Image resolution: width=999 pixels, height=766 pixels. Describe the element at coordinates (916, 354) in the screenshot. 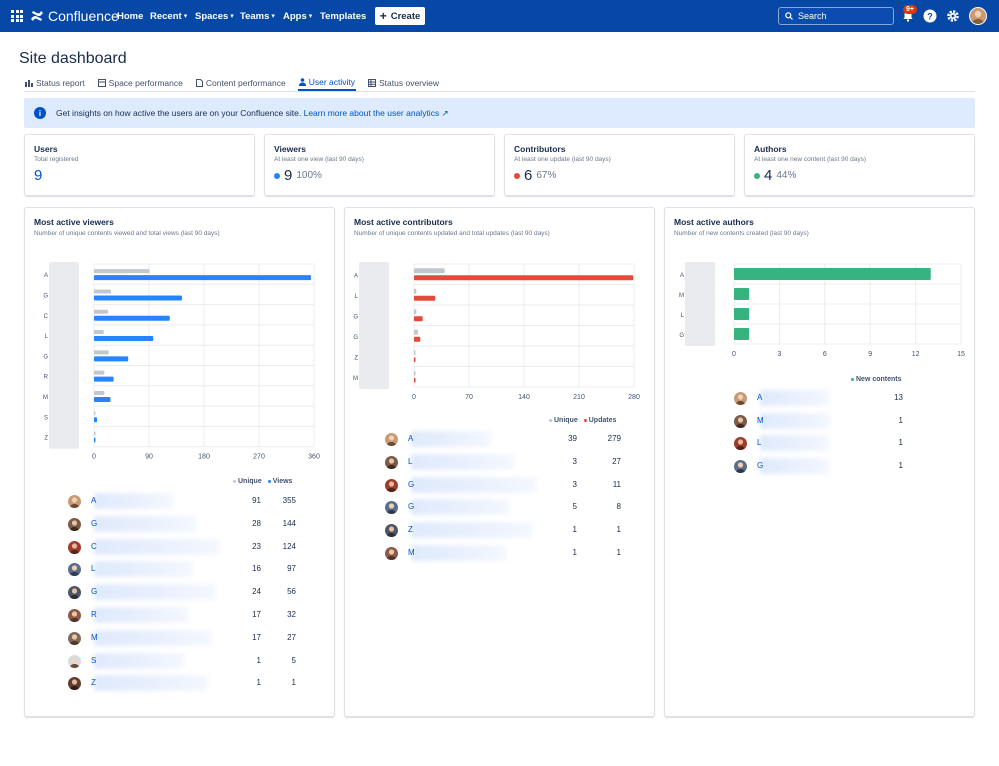

I see `x-tick-label: 12` at that location.